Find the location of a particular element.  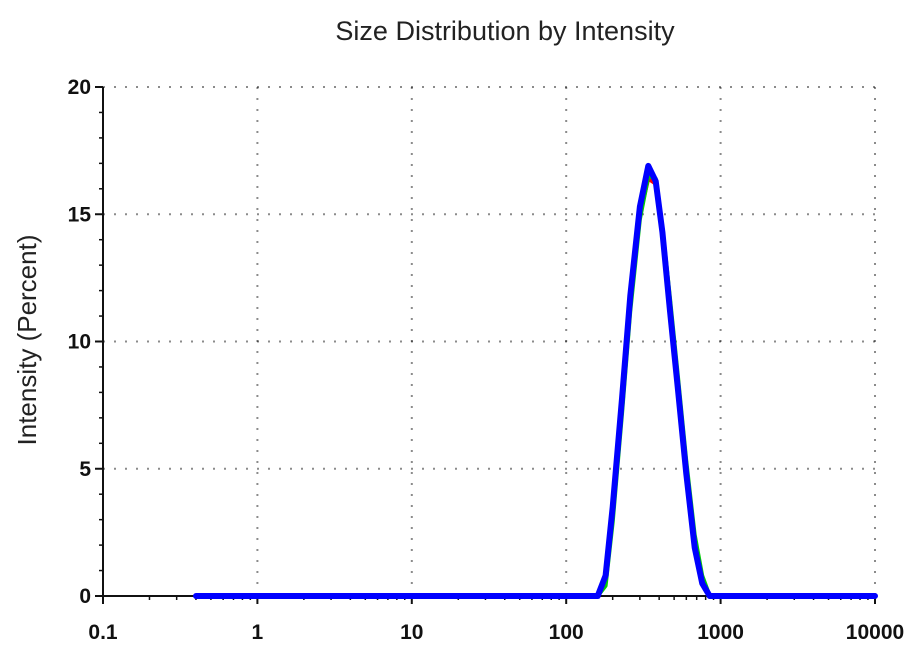

chart-title: Size Distribution by Intensity is located at coordinates (505, 31).